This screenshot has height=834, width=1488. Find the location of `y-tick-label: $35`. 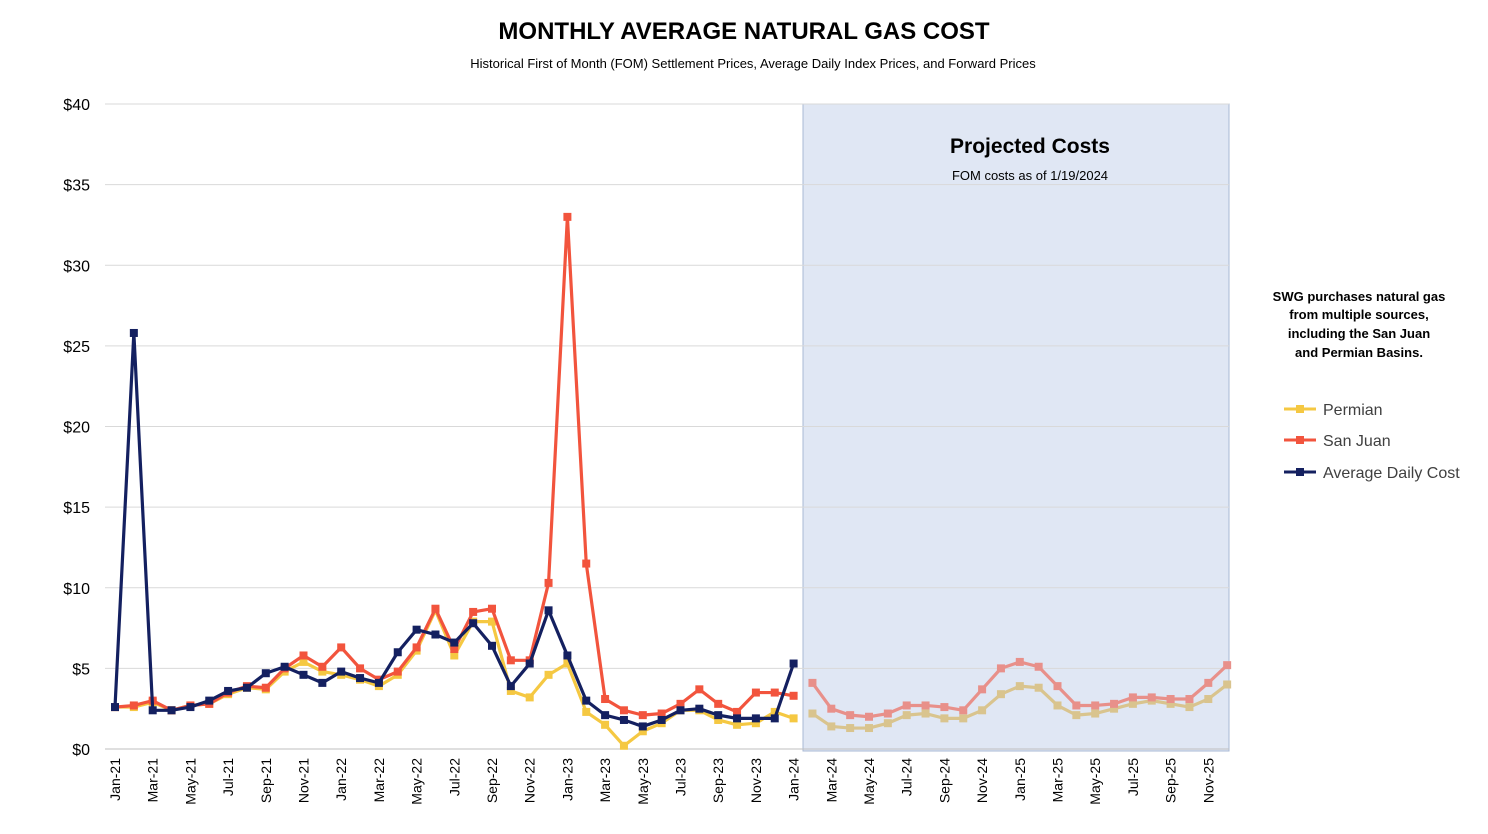

y-tick-label: $35 is located at coordinates (76, 186).